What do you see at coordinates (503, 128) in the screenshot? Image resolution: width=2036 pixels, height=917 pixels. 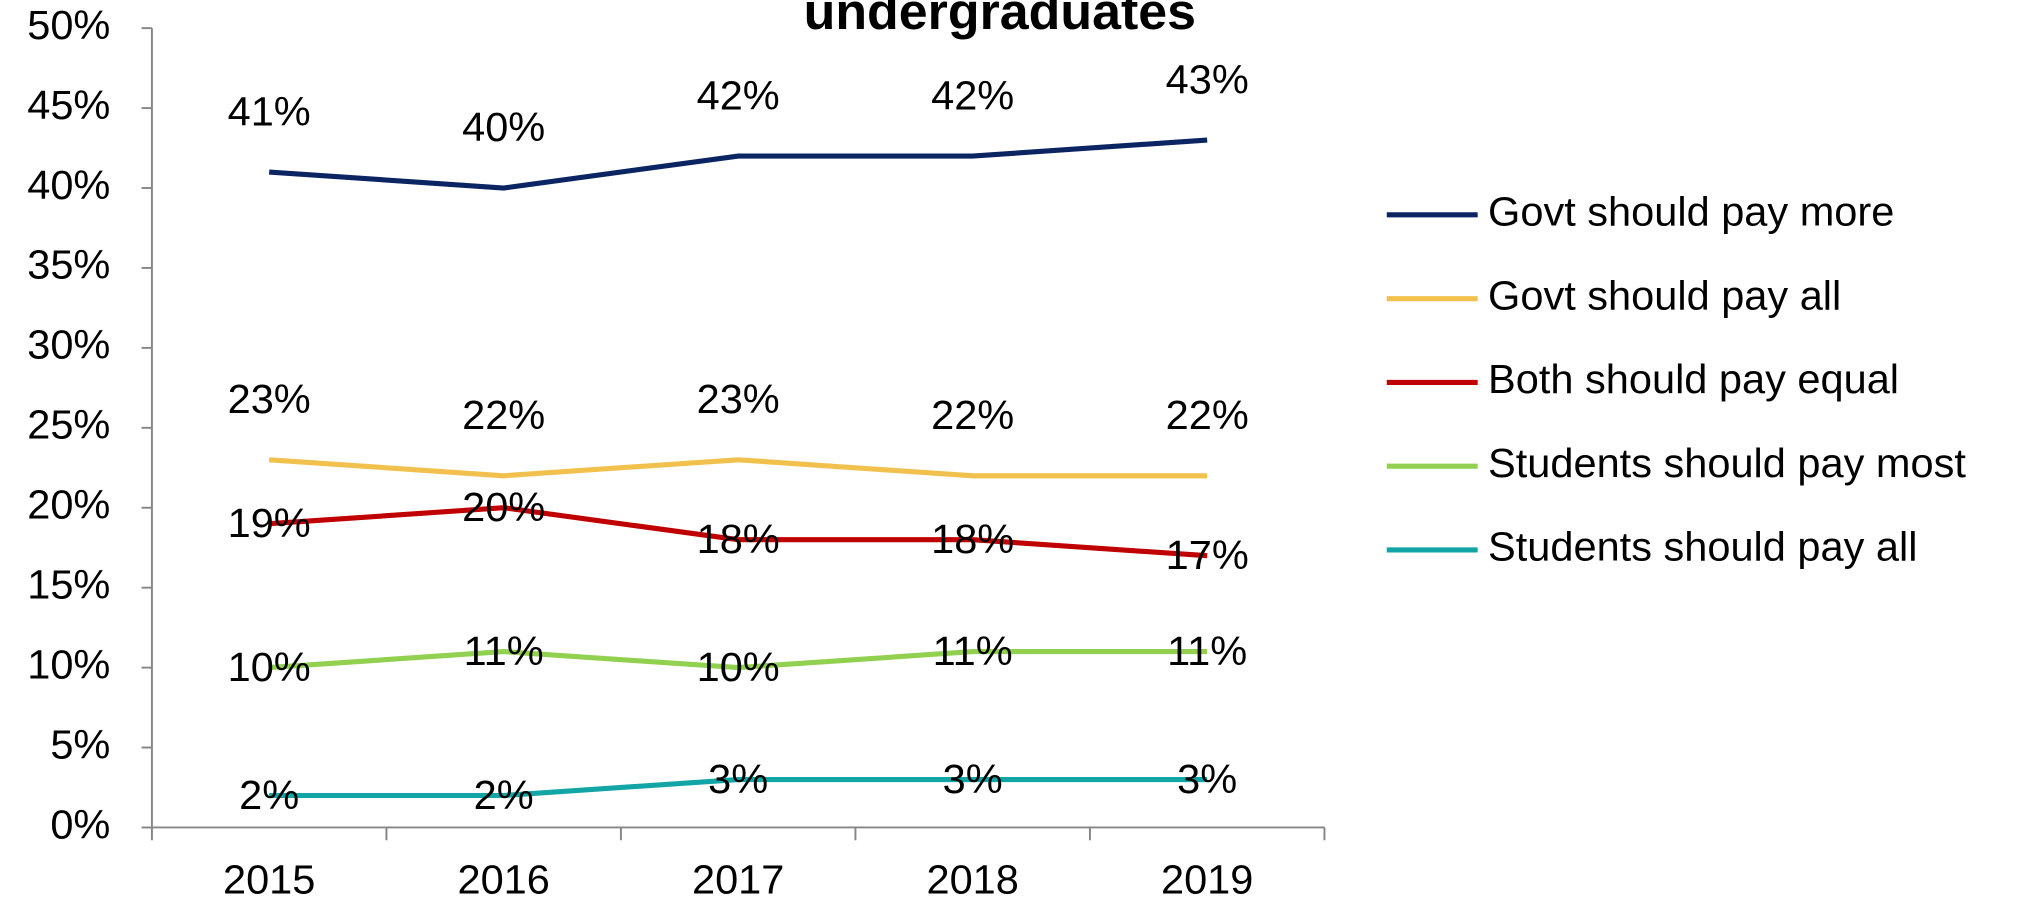 I see `data-label: 40%` at bounding box center [503, 128].